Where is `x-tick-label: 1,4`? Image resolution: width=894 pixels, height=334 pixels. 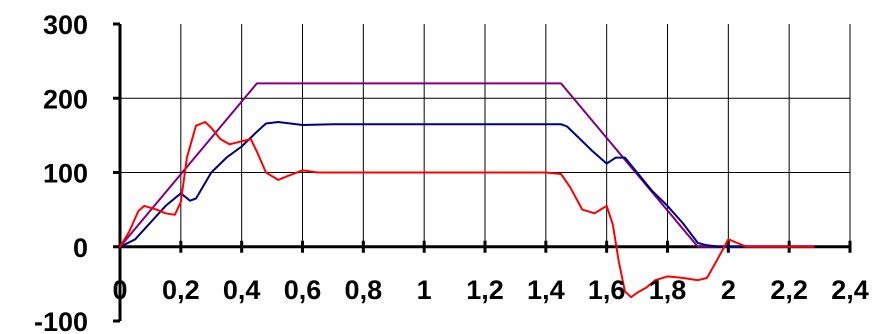
x-tick-label: 1,4 is located at coordinates (546, 290).